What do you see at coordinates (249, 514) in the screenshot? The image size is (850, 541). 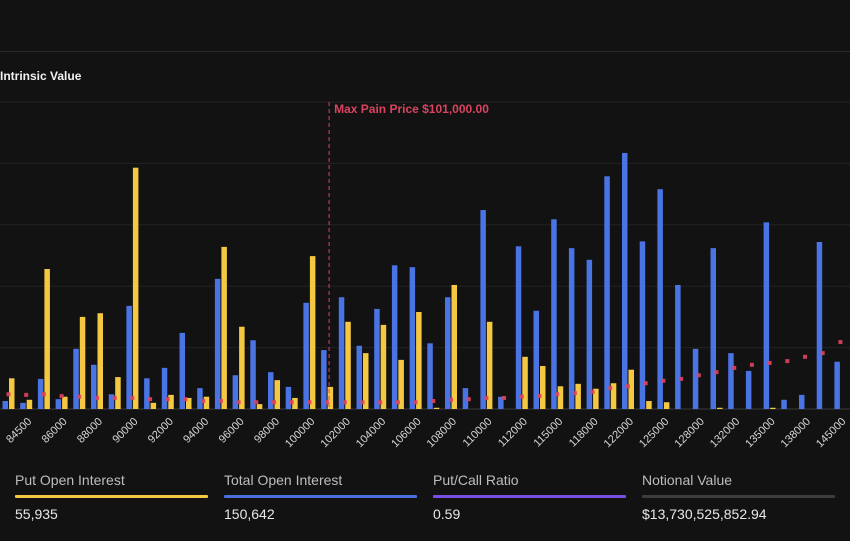 I see `stat-value: 150,642` at bounding box center [249, 514].